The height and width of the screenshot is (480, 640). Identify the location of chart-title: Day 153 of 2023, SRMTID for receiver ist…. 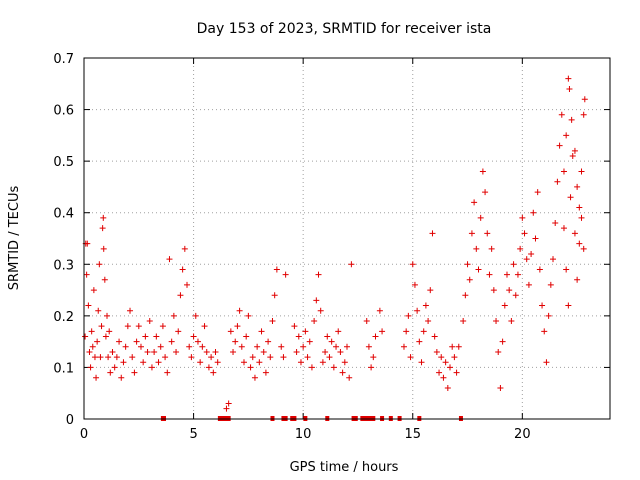
(344, 29).